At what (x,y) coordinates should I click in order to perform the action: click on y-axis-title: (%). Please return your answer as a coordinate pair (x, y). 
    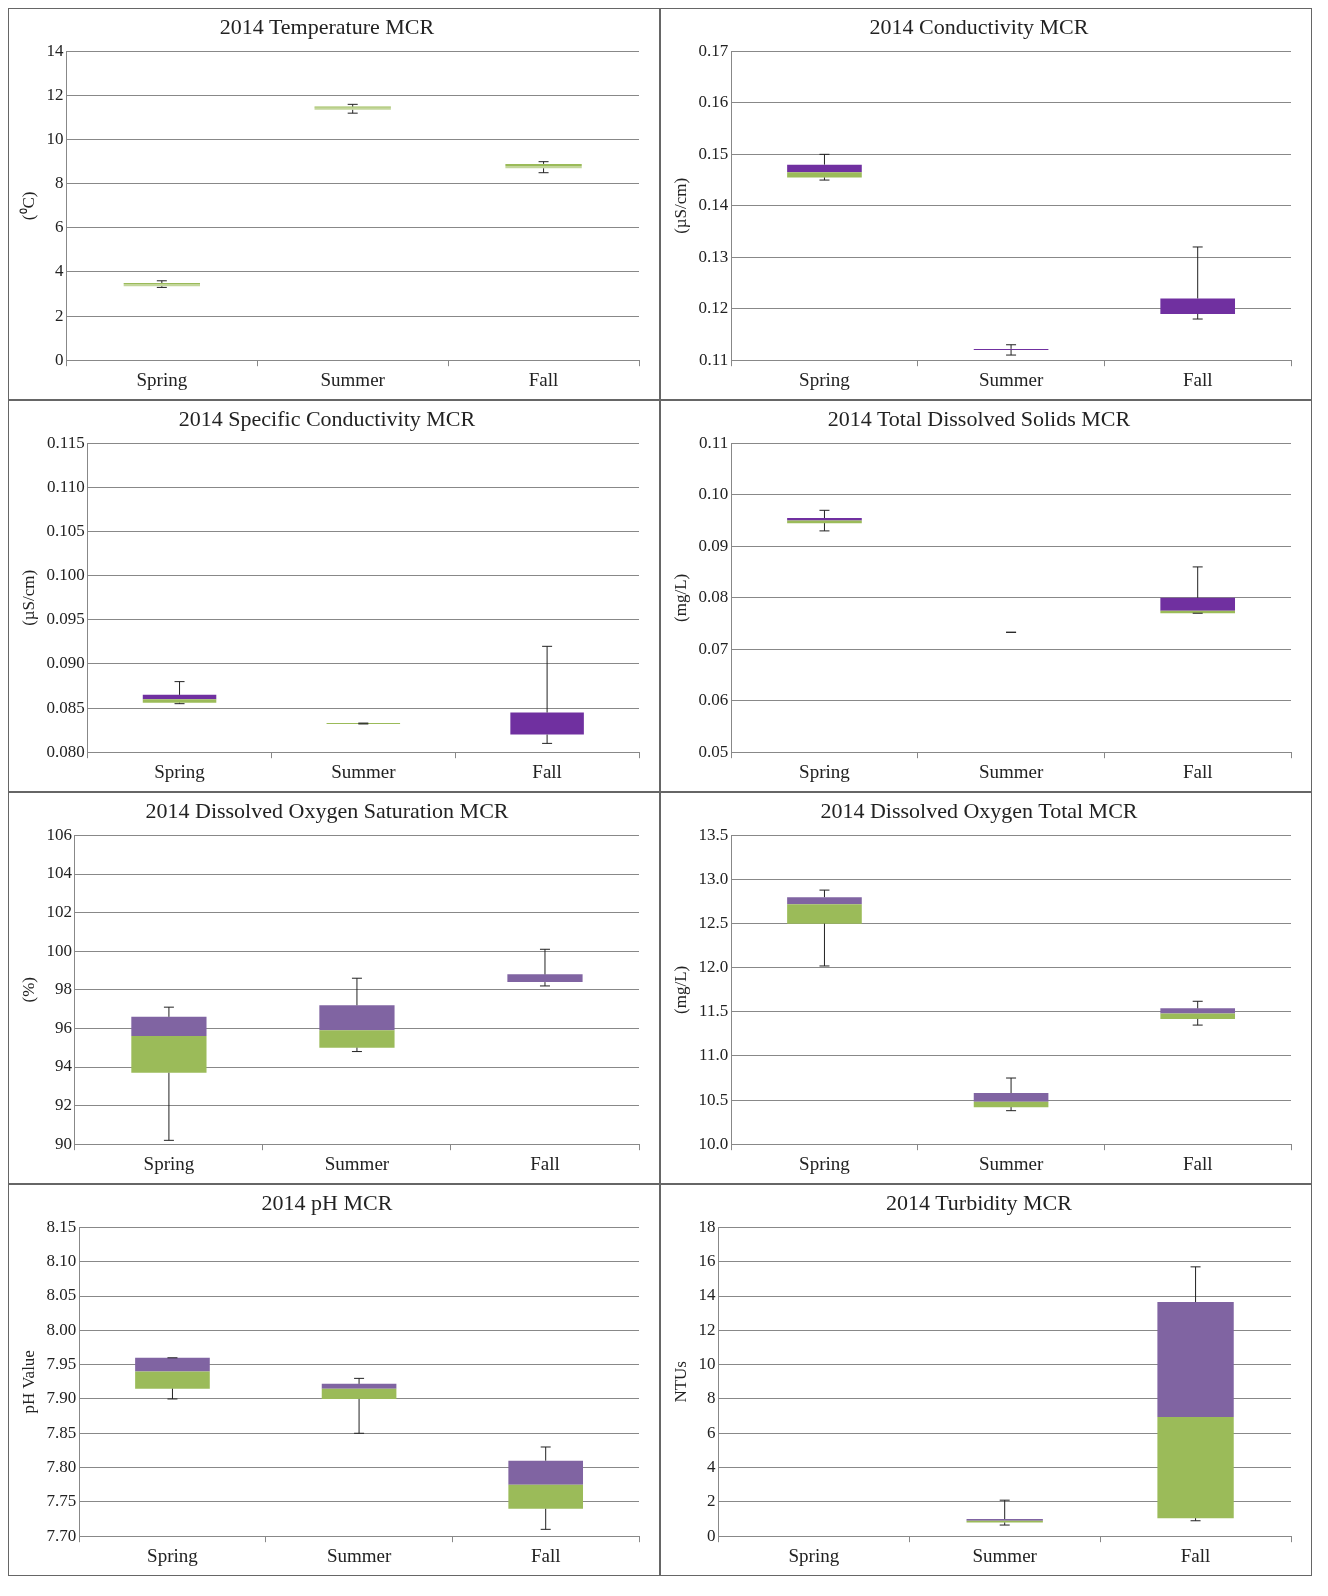
    Looking at the image, I should click on (28, 990).